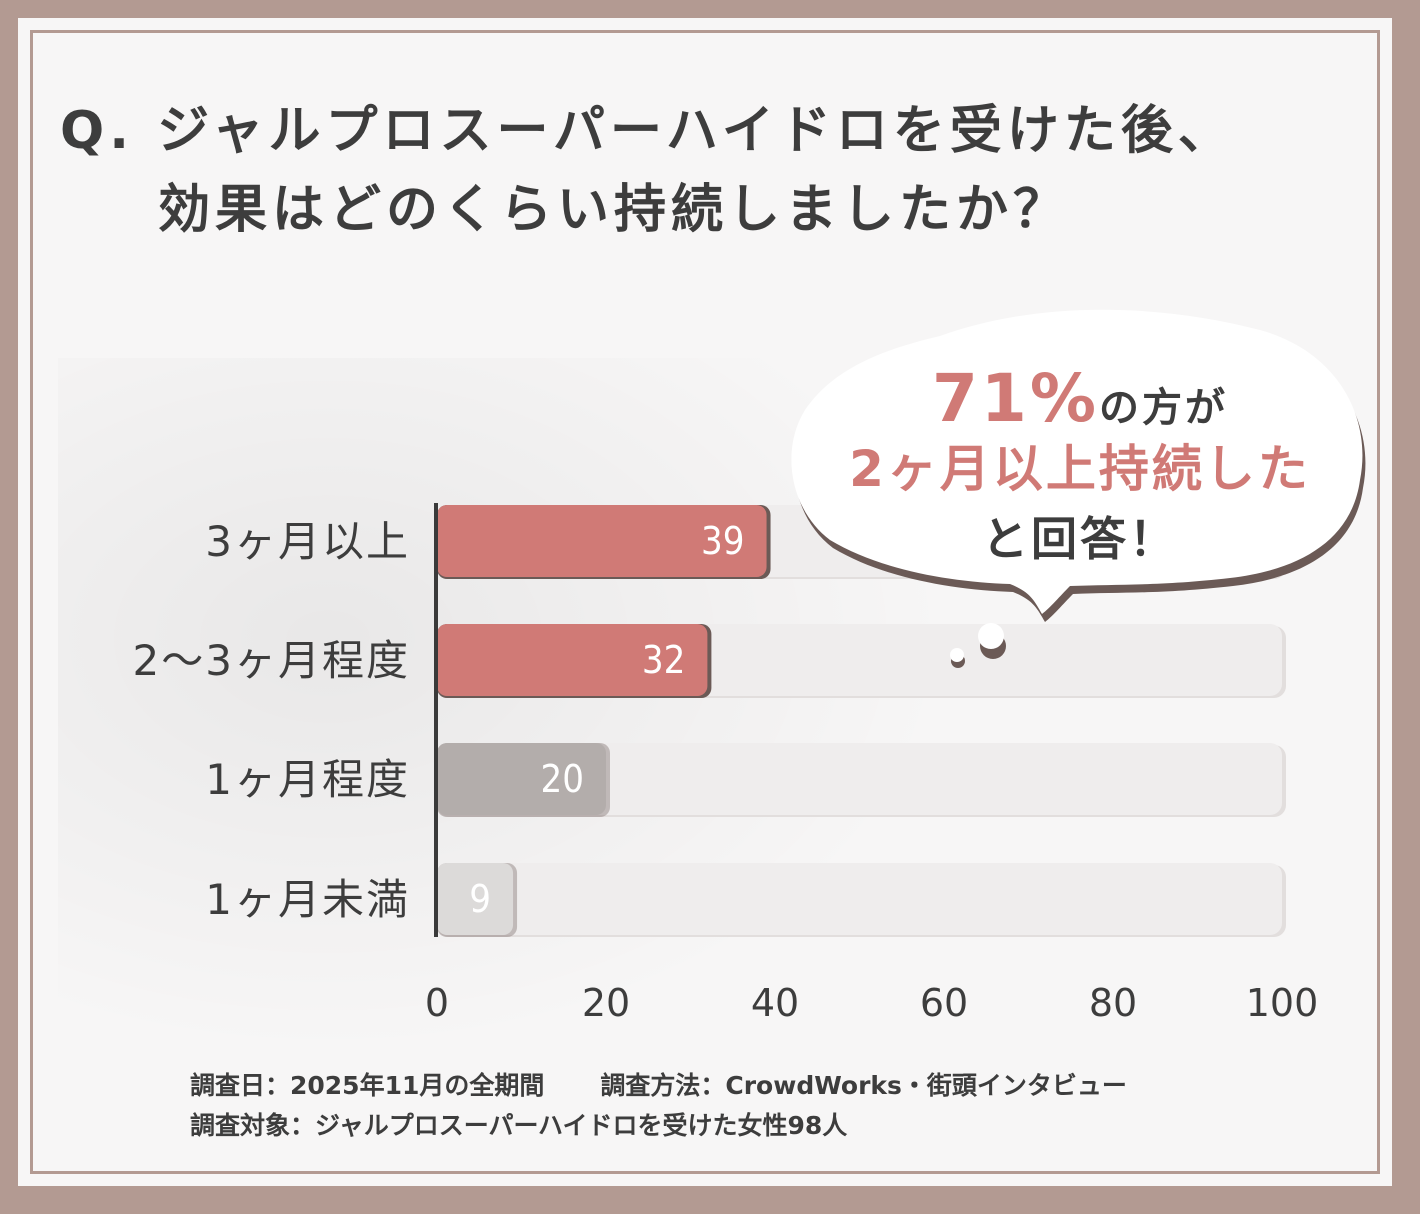 Image resolution: width=1420 pixels, height=1214 pixels. I want to click on question-title: Q. ジャルプロスーパーハイドロを受けた後、 効果はどのくらい持続しましたか？, so click(647, 171).